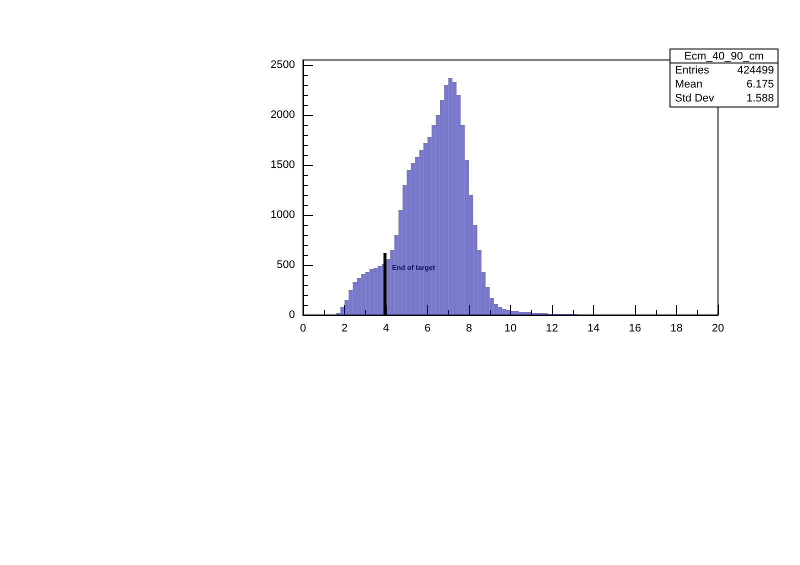 This screenshot has height=565, width=800. What do you see at coordinates (552, 328) in the screenshot?
I see `x-tick-label: 12` at bounding box center [552, 328].